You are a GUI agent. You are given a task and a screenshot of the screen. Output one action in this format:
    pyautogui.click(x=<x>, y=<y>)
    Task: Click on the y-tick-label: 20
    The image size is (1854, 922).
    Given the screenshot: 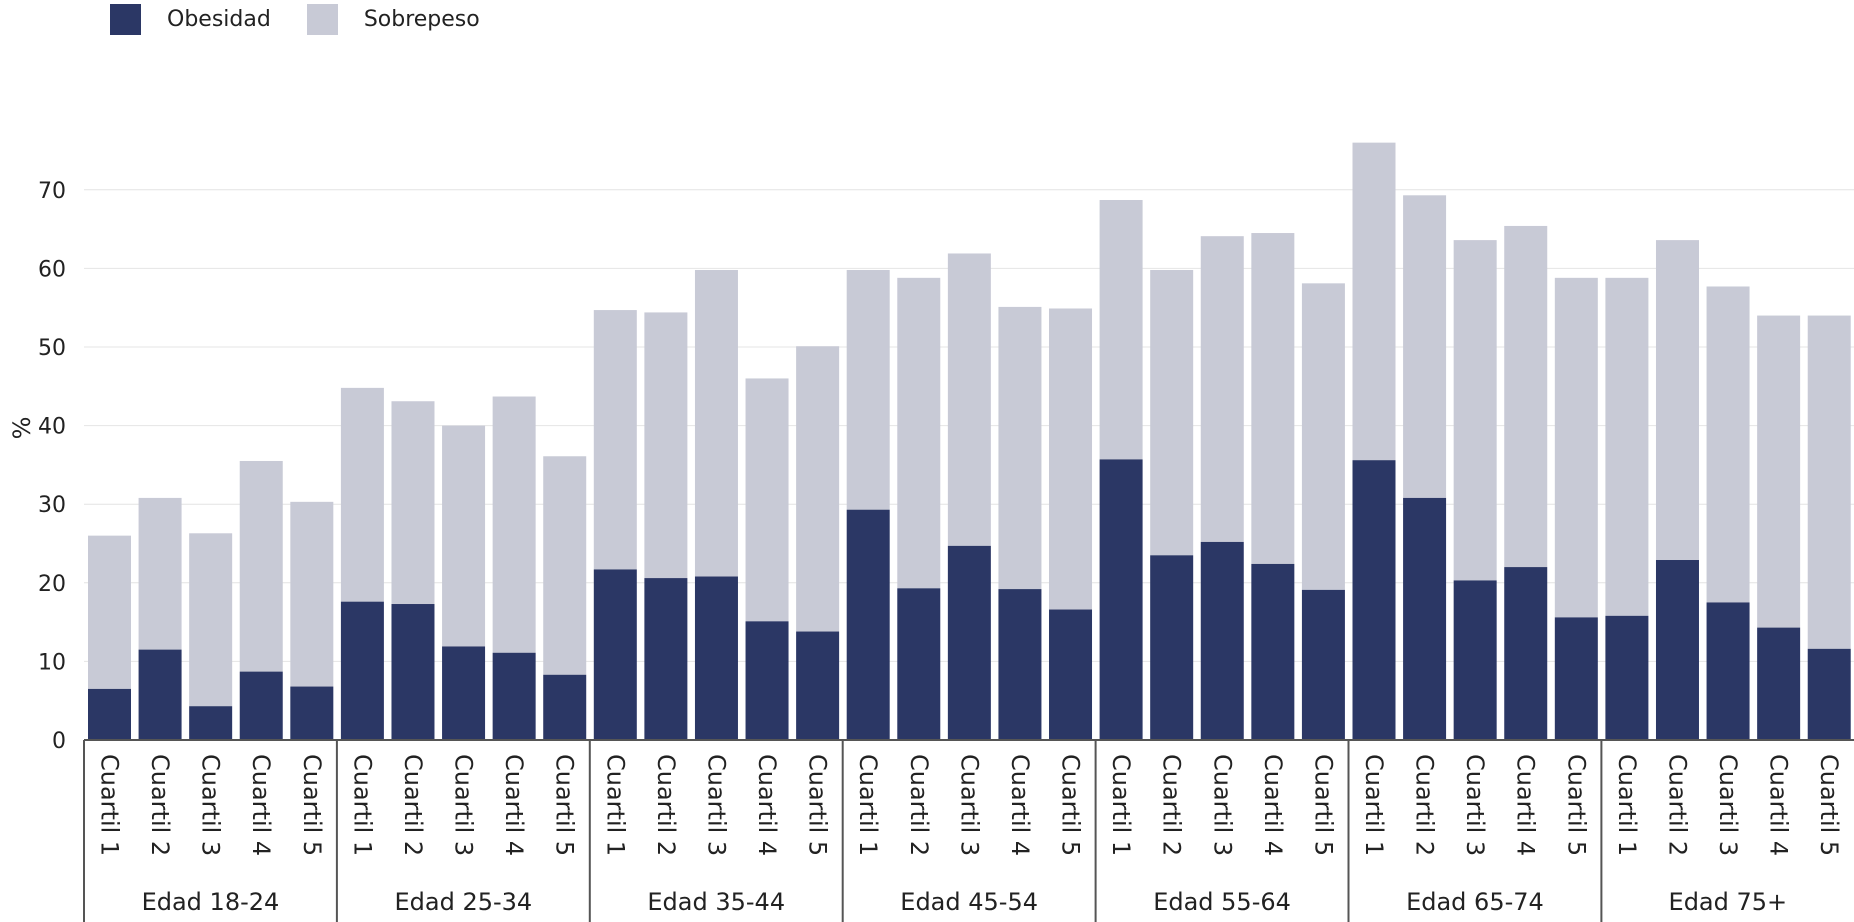 What is the action you would take?
    pyautogui.click(x=52, y=584)
    